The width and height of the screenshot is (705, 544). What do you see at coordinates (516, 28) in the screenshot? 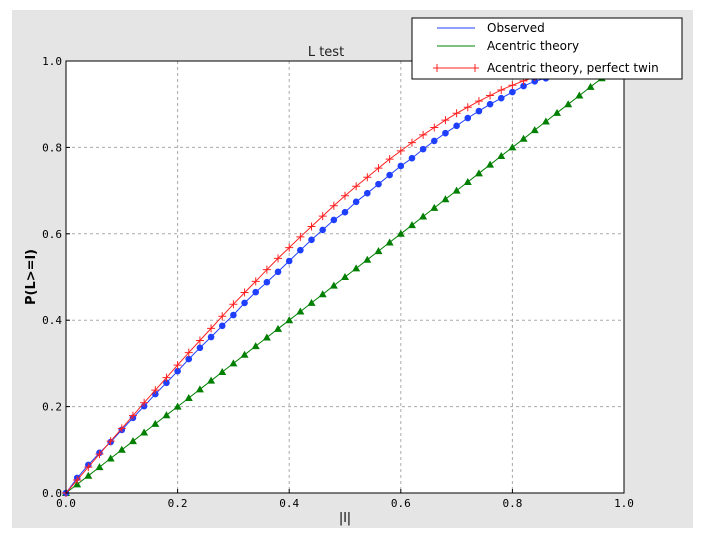
I see `legend-label: Observed` at bounding box center [516, 28].